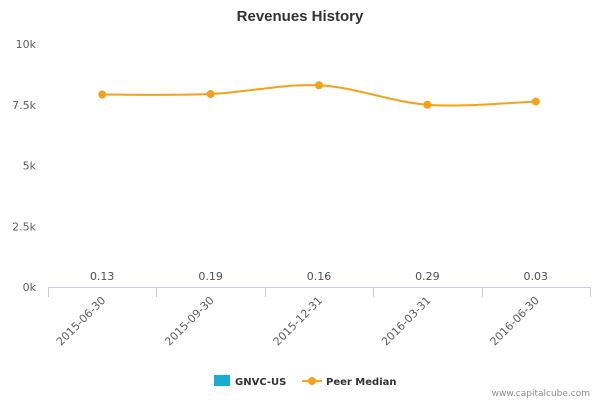  Describe the element at coordinates (222, 380) in the screenshot. I see `legend-swatch-gnvc` at that location.